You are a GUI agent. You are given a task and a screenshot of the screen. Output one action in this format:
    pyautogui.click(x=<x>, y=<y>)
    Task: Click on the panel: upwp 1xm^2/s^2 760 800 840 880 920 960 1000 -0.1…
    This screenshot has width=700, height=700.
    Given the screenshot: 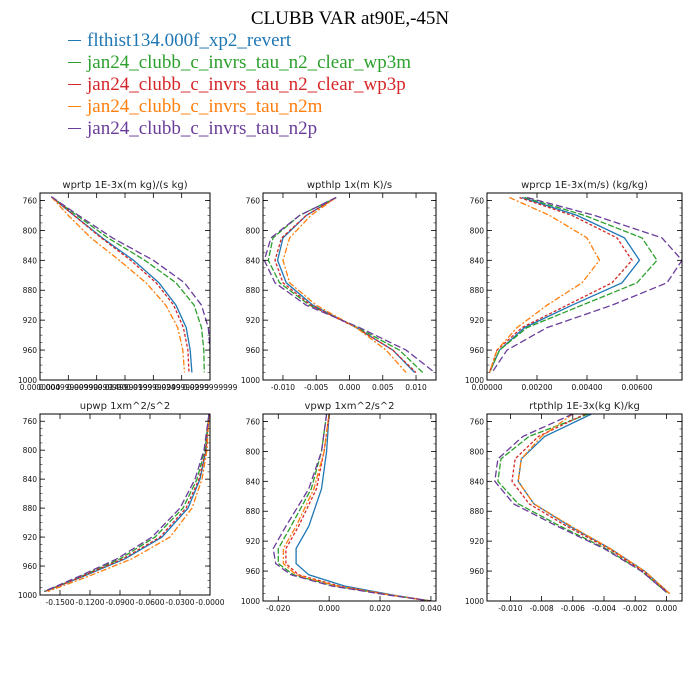 What is the action you would take?
    pyautogui.click(x=121, y=504)
    